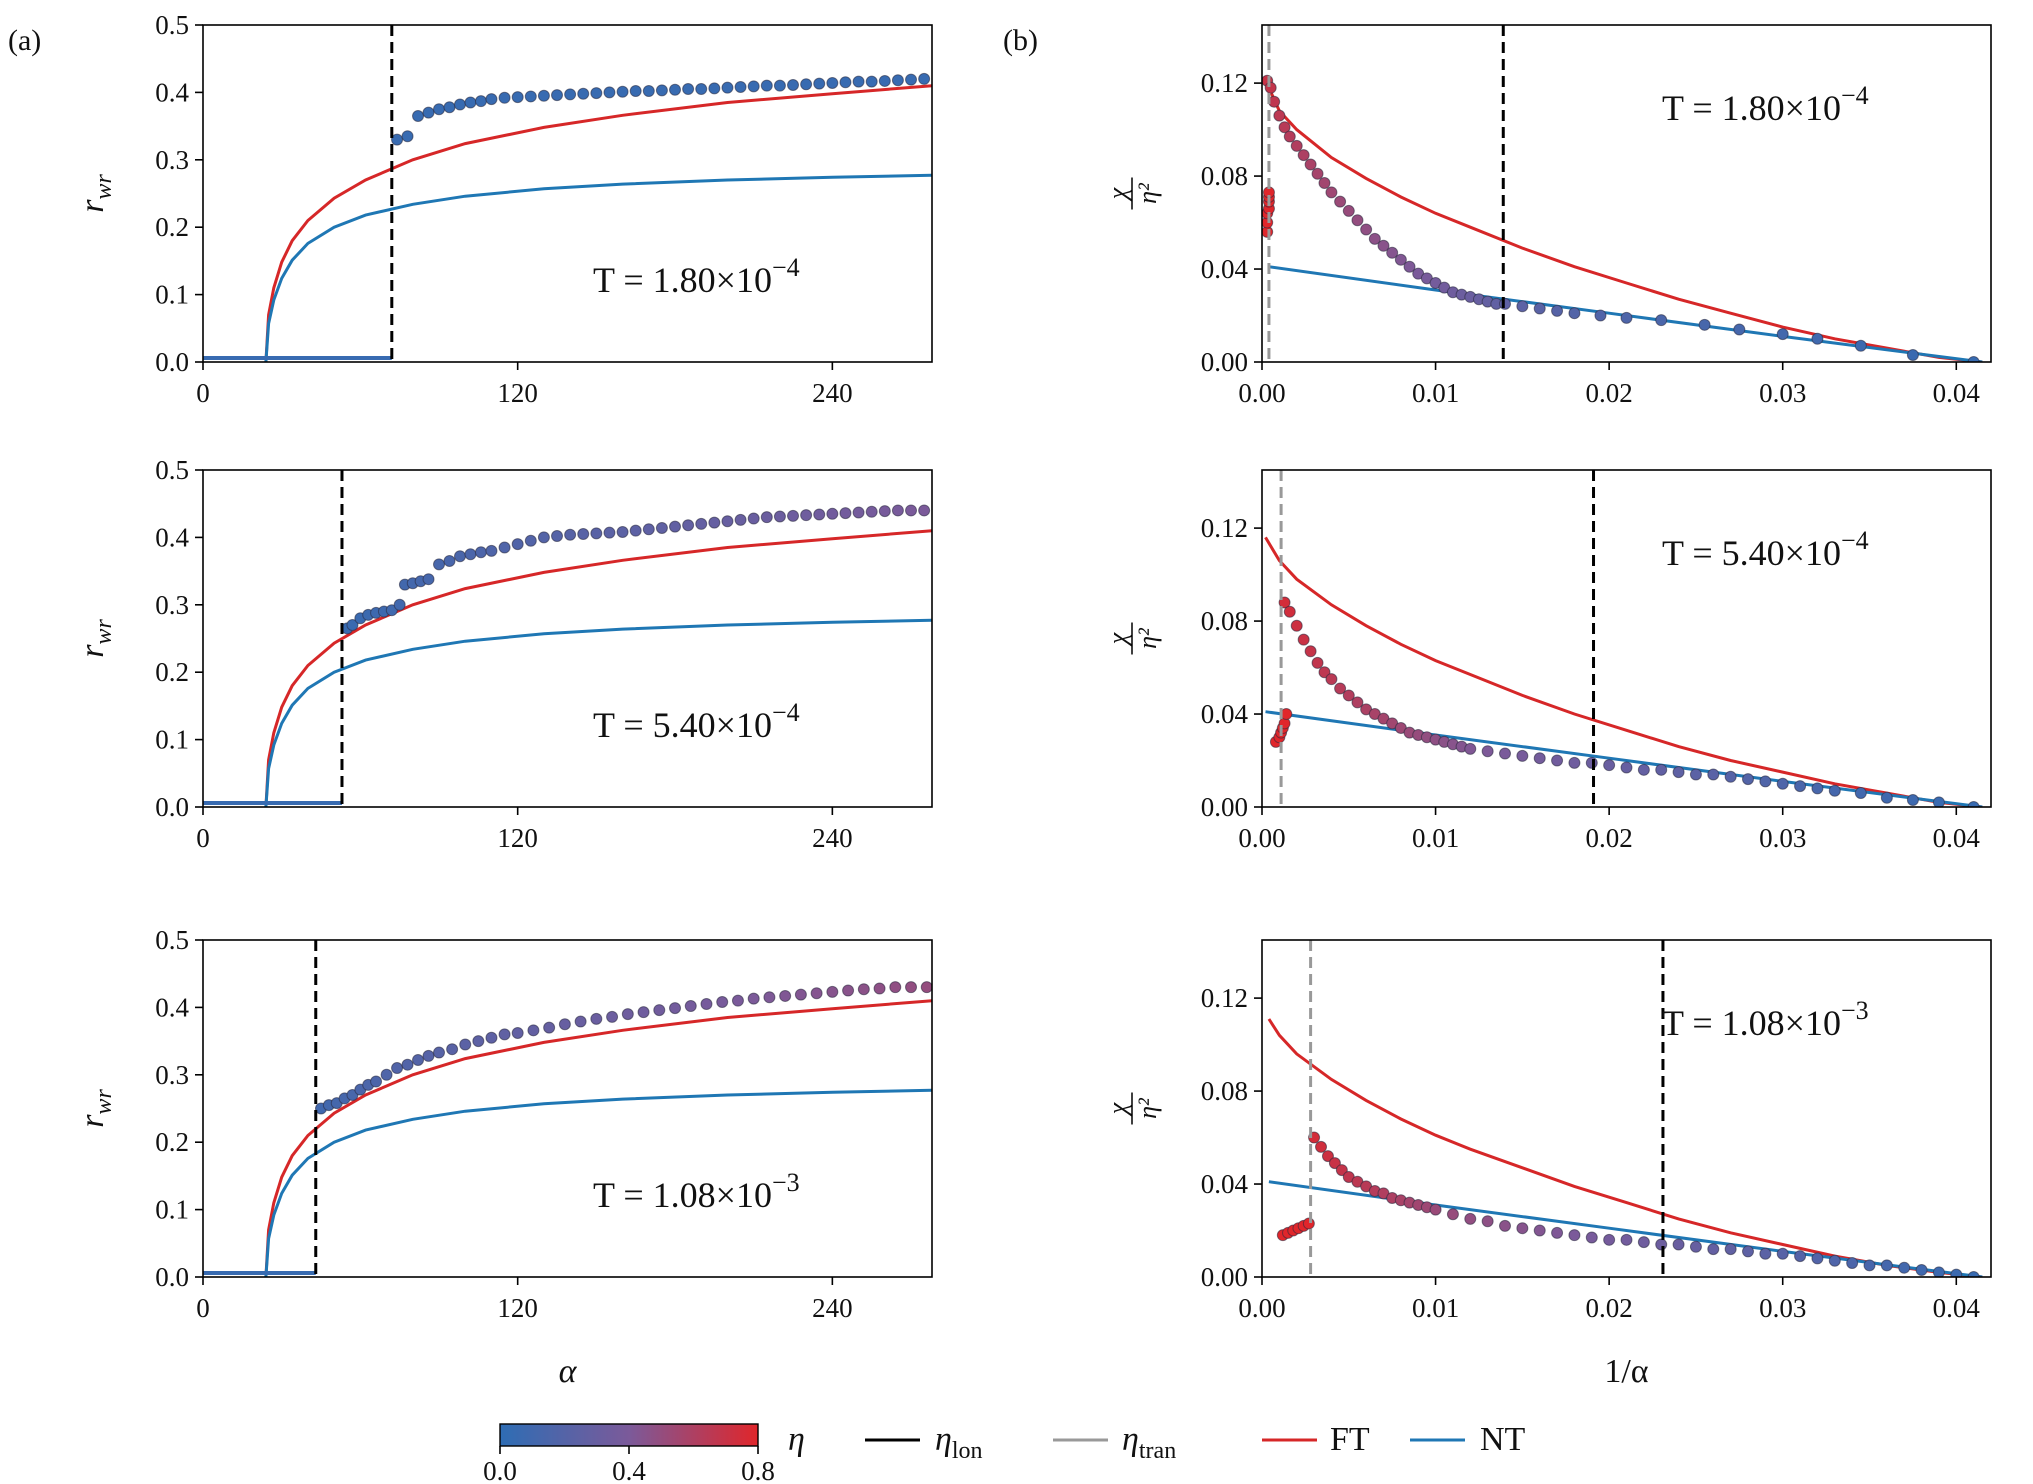  Describe the element at coordinates (796, 1439) in the screenshot. I see `colorbar-label: η` at that location.